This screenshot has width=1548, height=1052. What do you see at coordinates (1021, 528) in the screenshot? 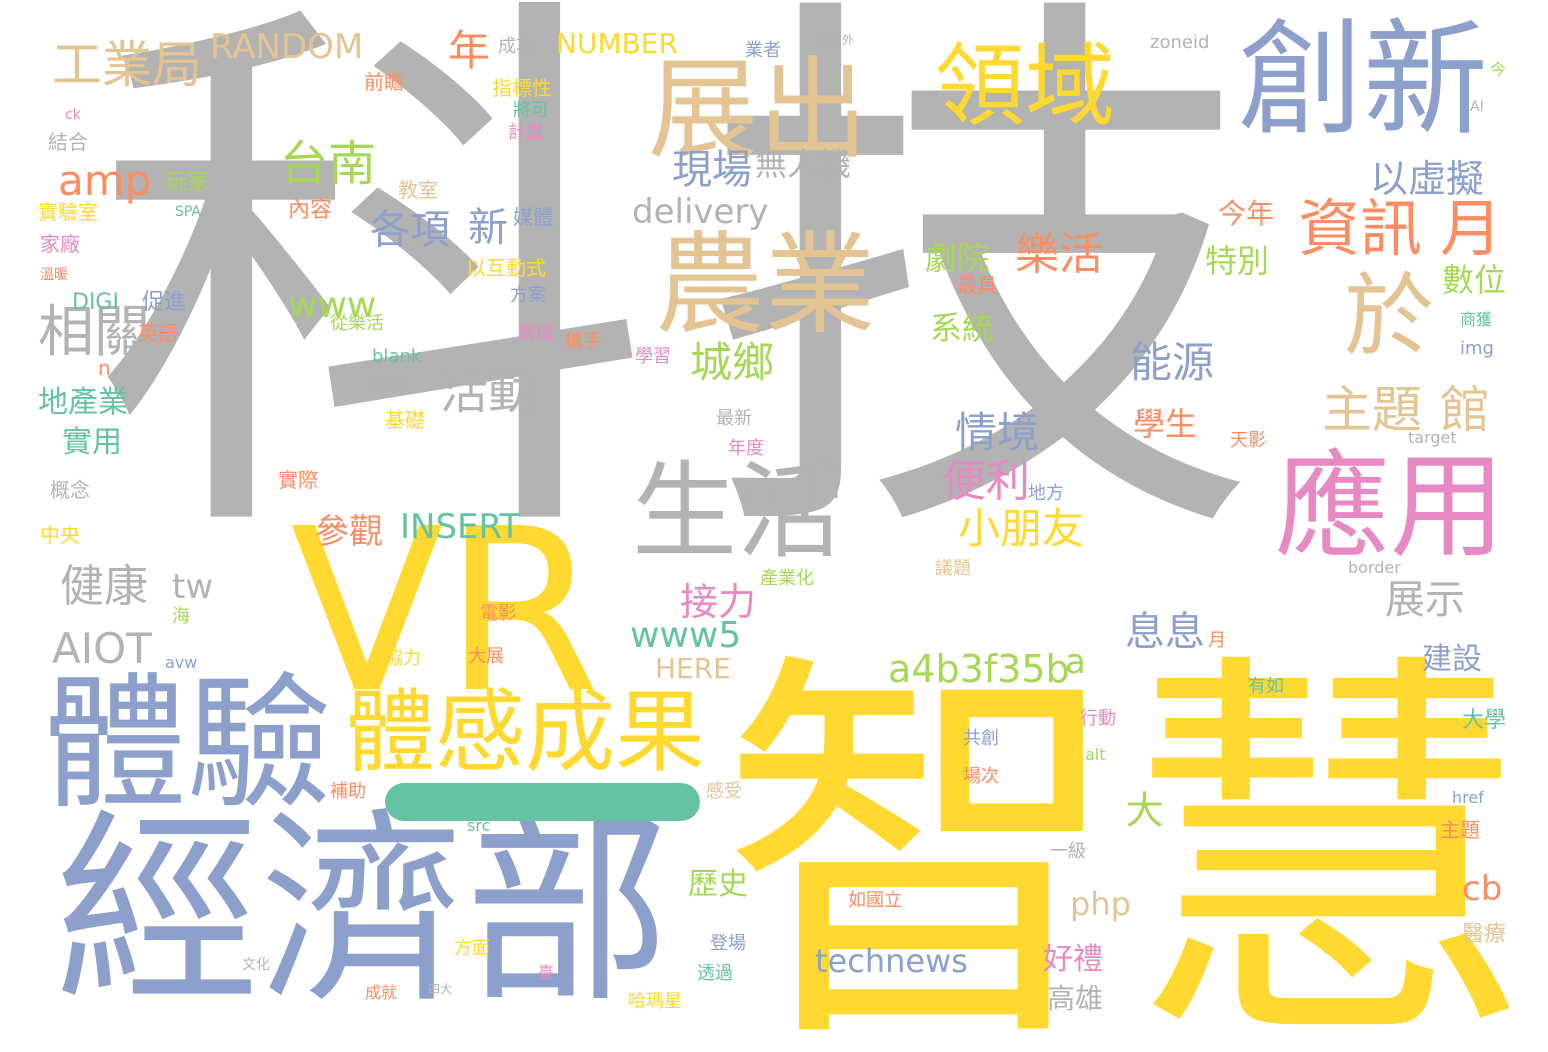
I see `cloud-word: 小朋友` at bounding box center [1021, 528].